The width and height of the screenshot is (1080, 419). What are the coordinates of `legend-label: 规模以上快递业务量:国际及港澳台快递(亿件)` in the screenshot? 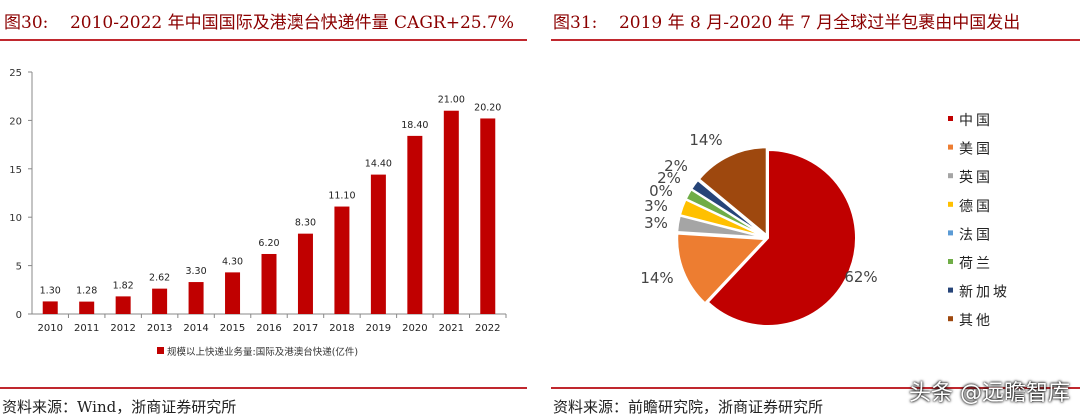 It's located at (262, 352).